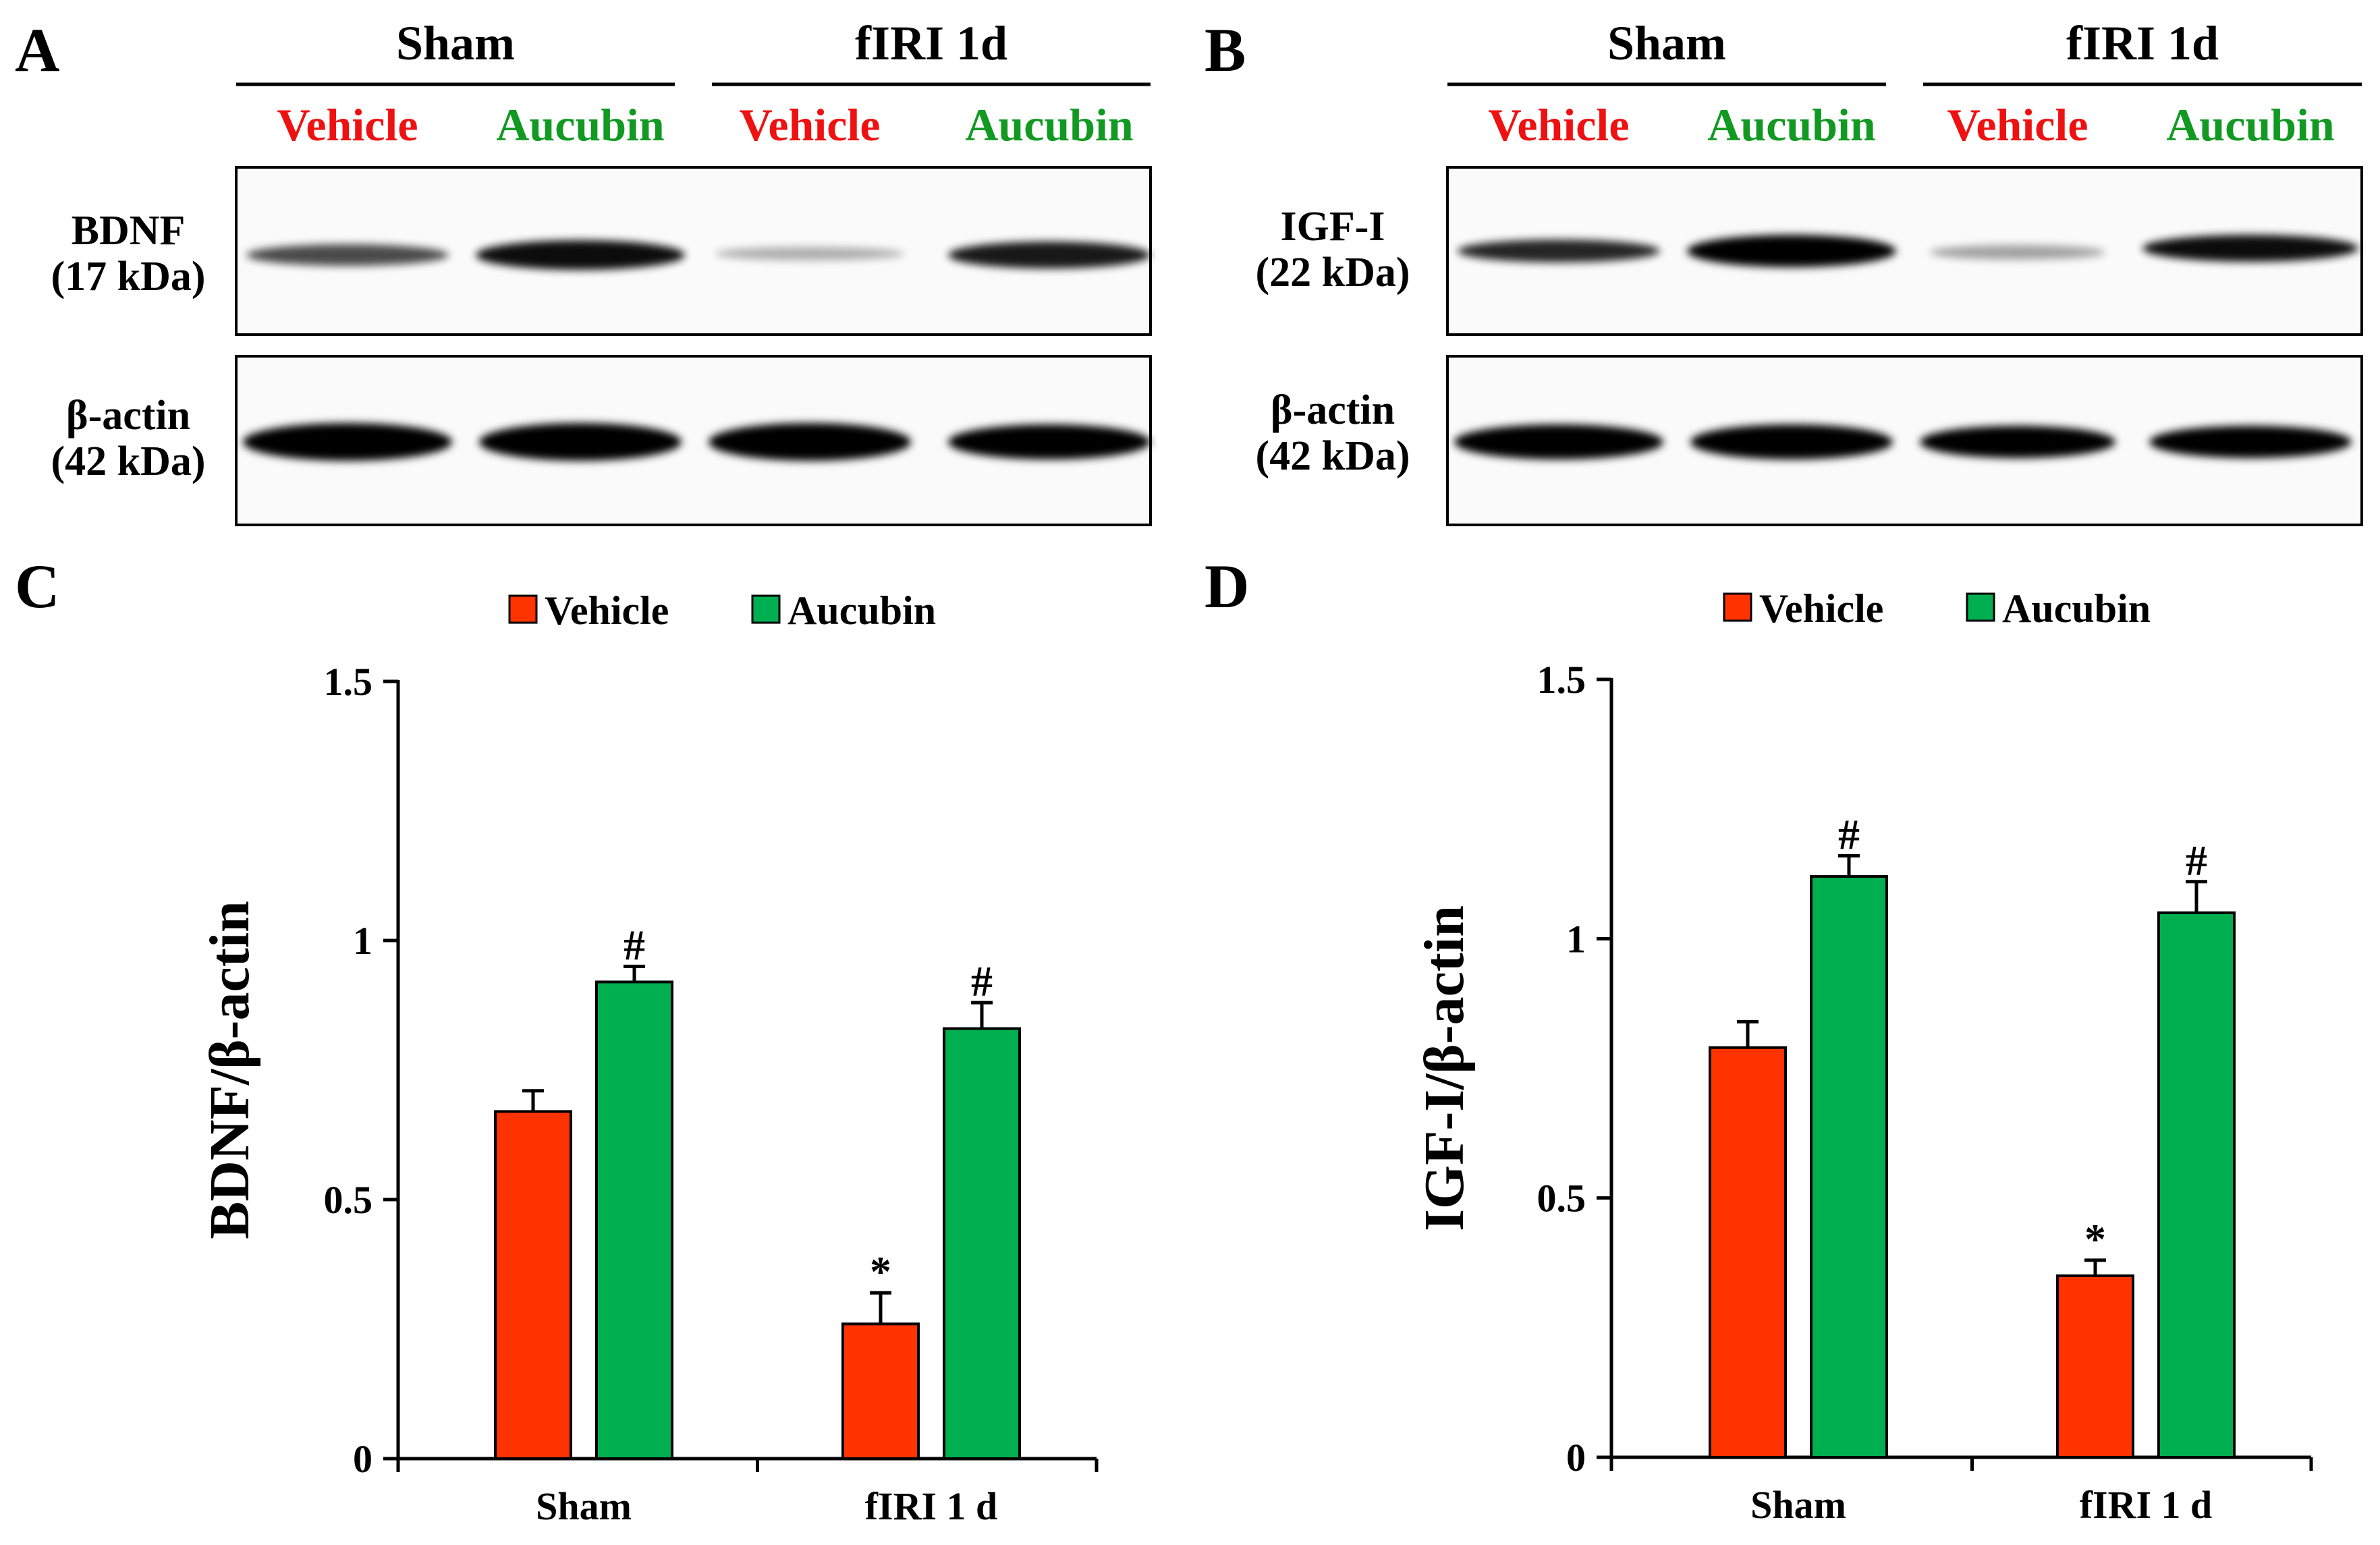 This screenshot has height=1545, width=2380. What do you see at coordinates (1225, 50) in the screenshot?
I see `panel-letter-b: B` at bounding box center [1225, 50].